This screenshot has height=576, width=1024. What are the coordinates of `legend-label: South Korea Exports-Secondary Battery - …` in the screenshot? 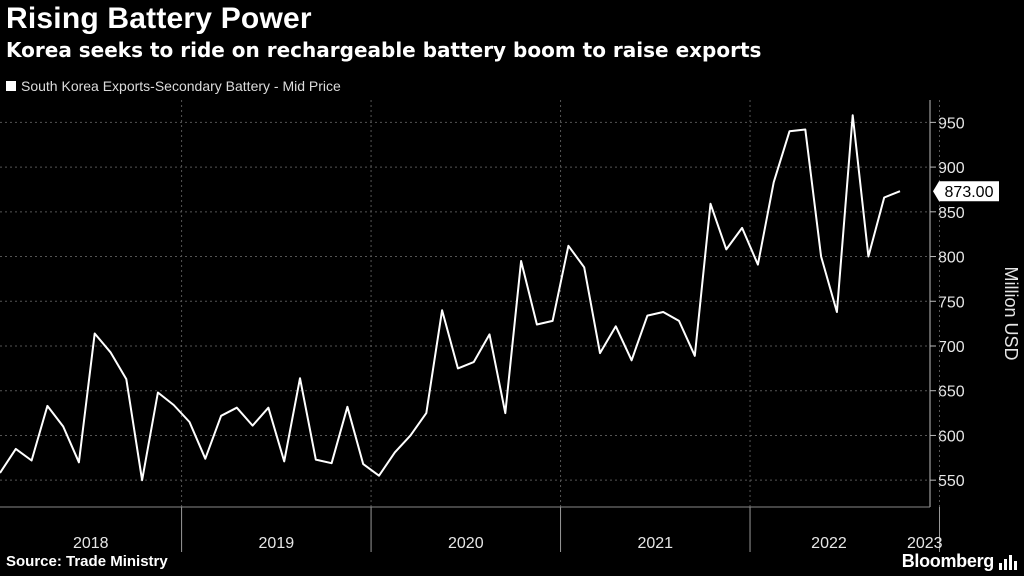 It's located at (181, 86).